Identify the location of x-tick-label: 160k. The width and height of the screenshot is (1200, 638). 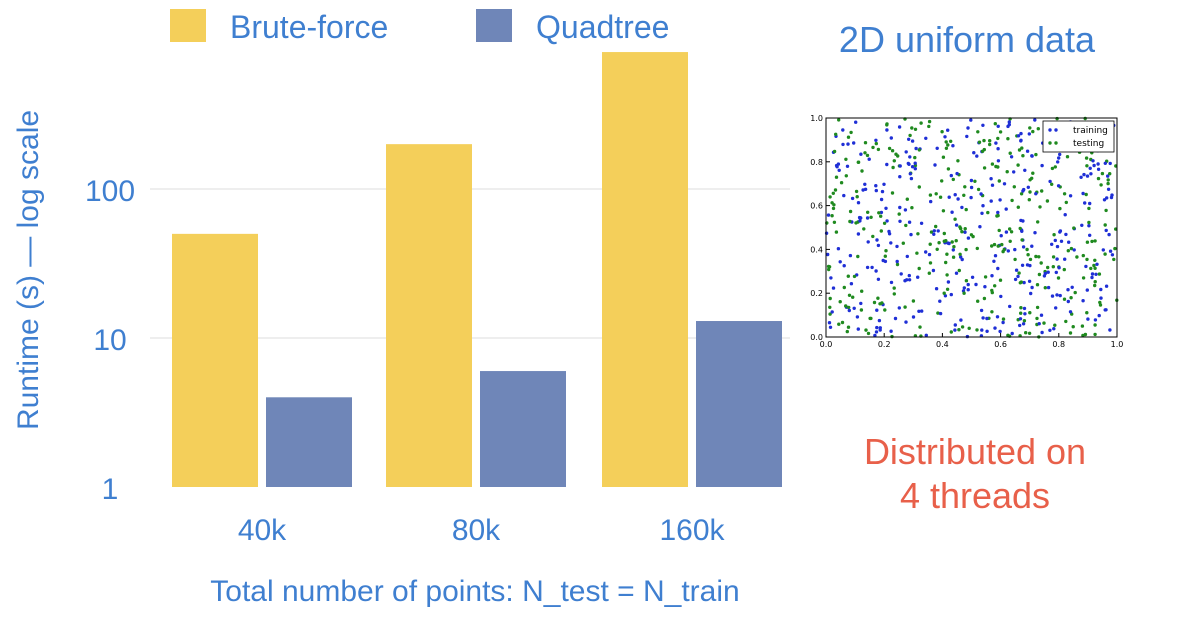
(692, 530).